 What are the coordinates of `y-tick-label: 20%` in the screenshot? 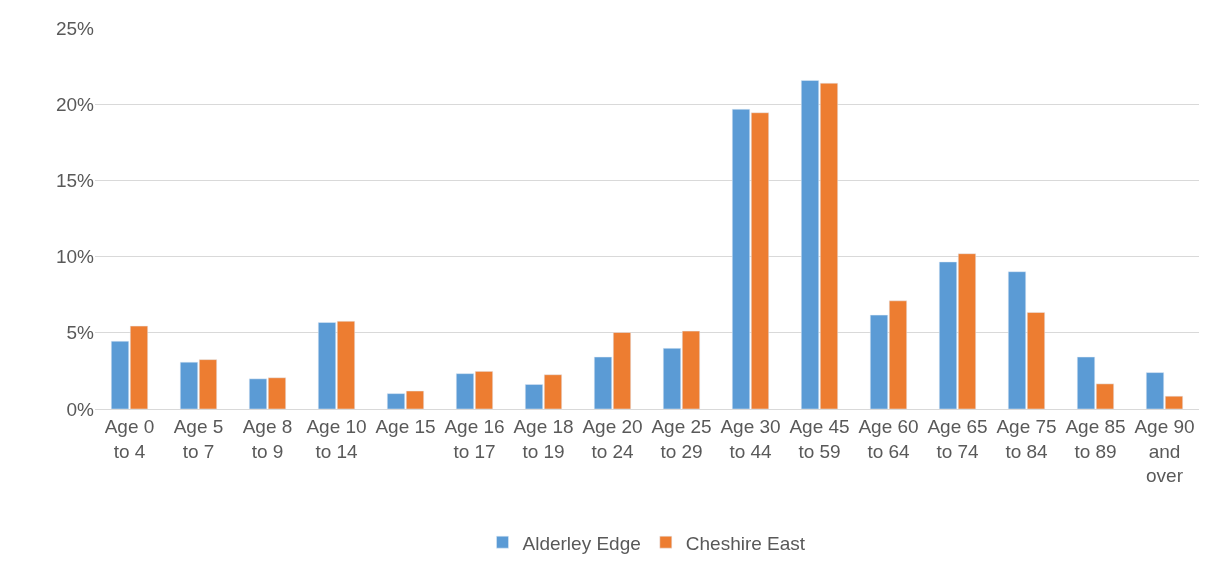 It's located at (75, 104).